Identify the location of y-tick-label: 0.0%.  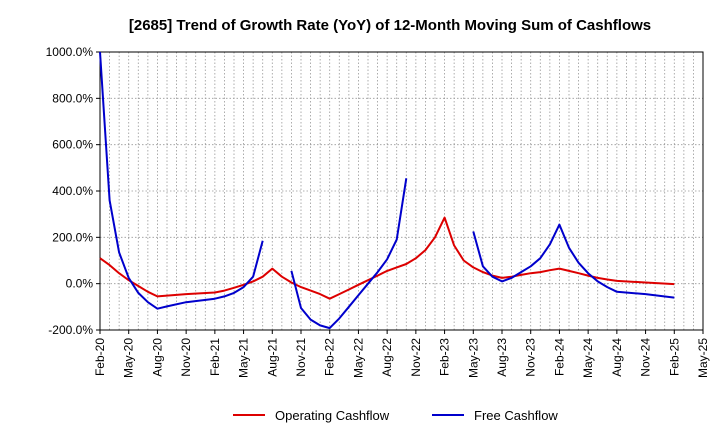
(80, 284).